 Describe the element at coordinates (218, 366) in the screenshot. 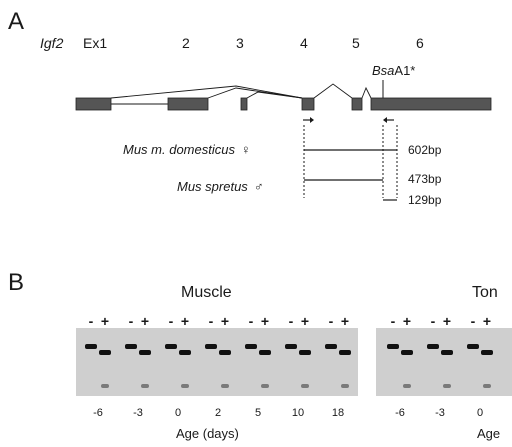

I see `bands-muscle` at that location.